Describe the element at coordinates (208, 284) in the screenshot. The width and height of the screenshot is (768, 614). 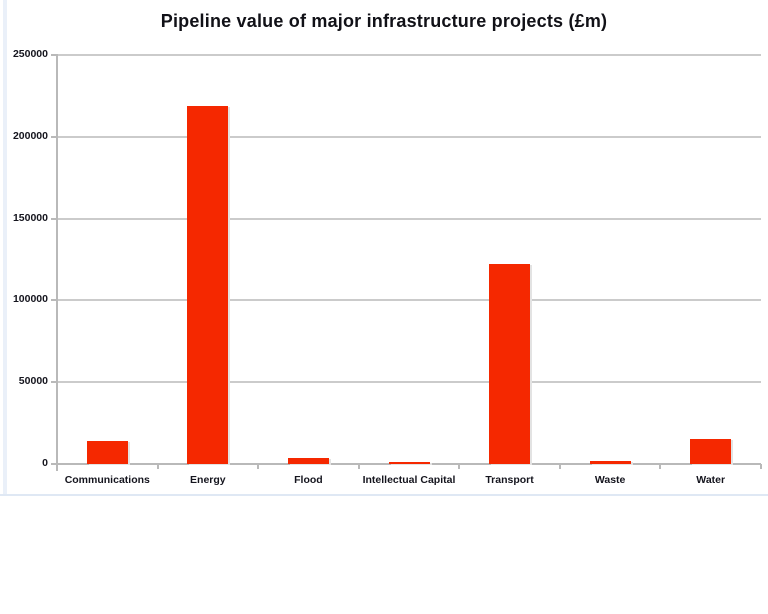
I see `bar-energy` at that location.